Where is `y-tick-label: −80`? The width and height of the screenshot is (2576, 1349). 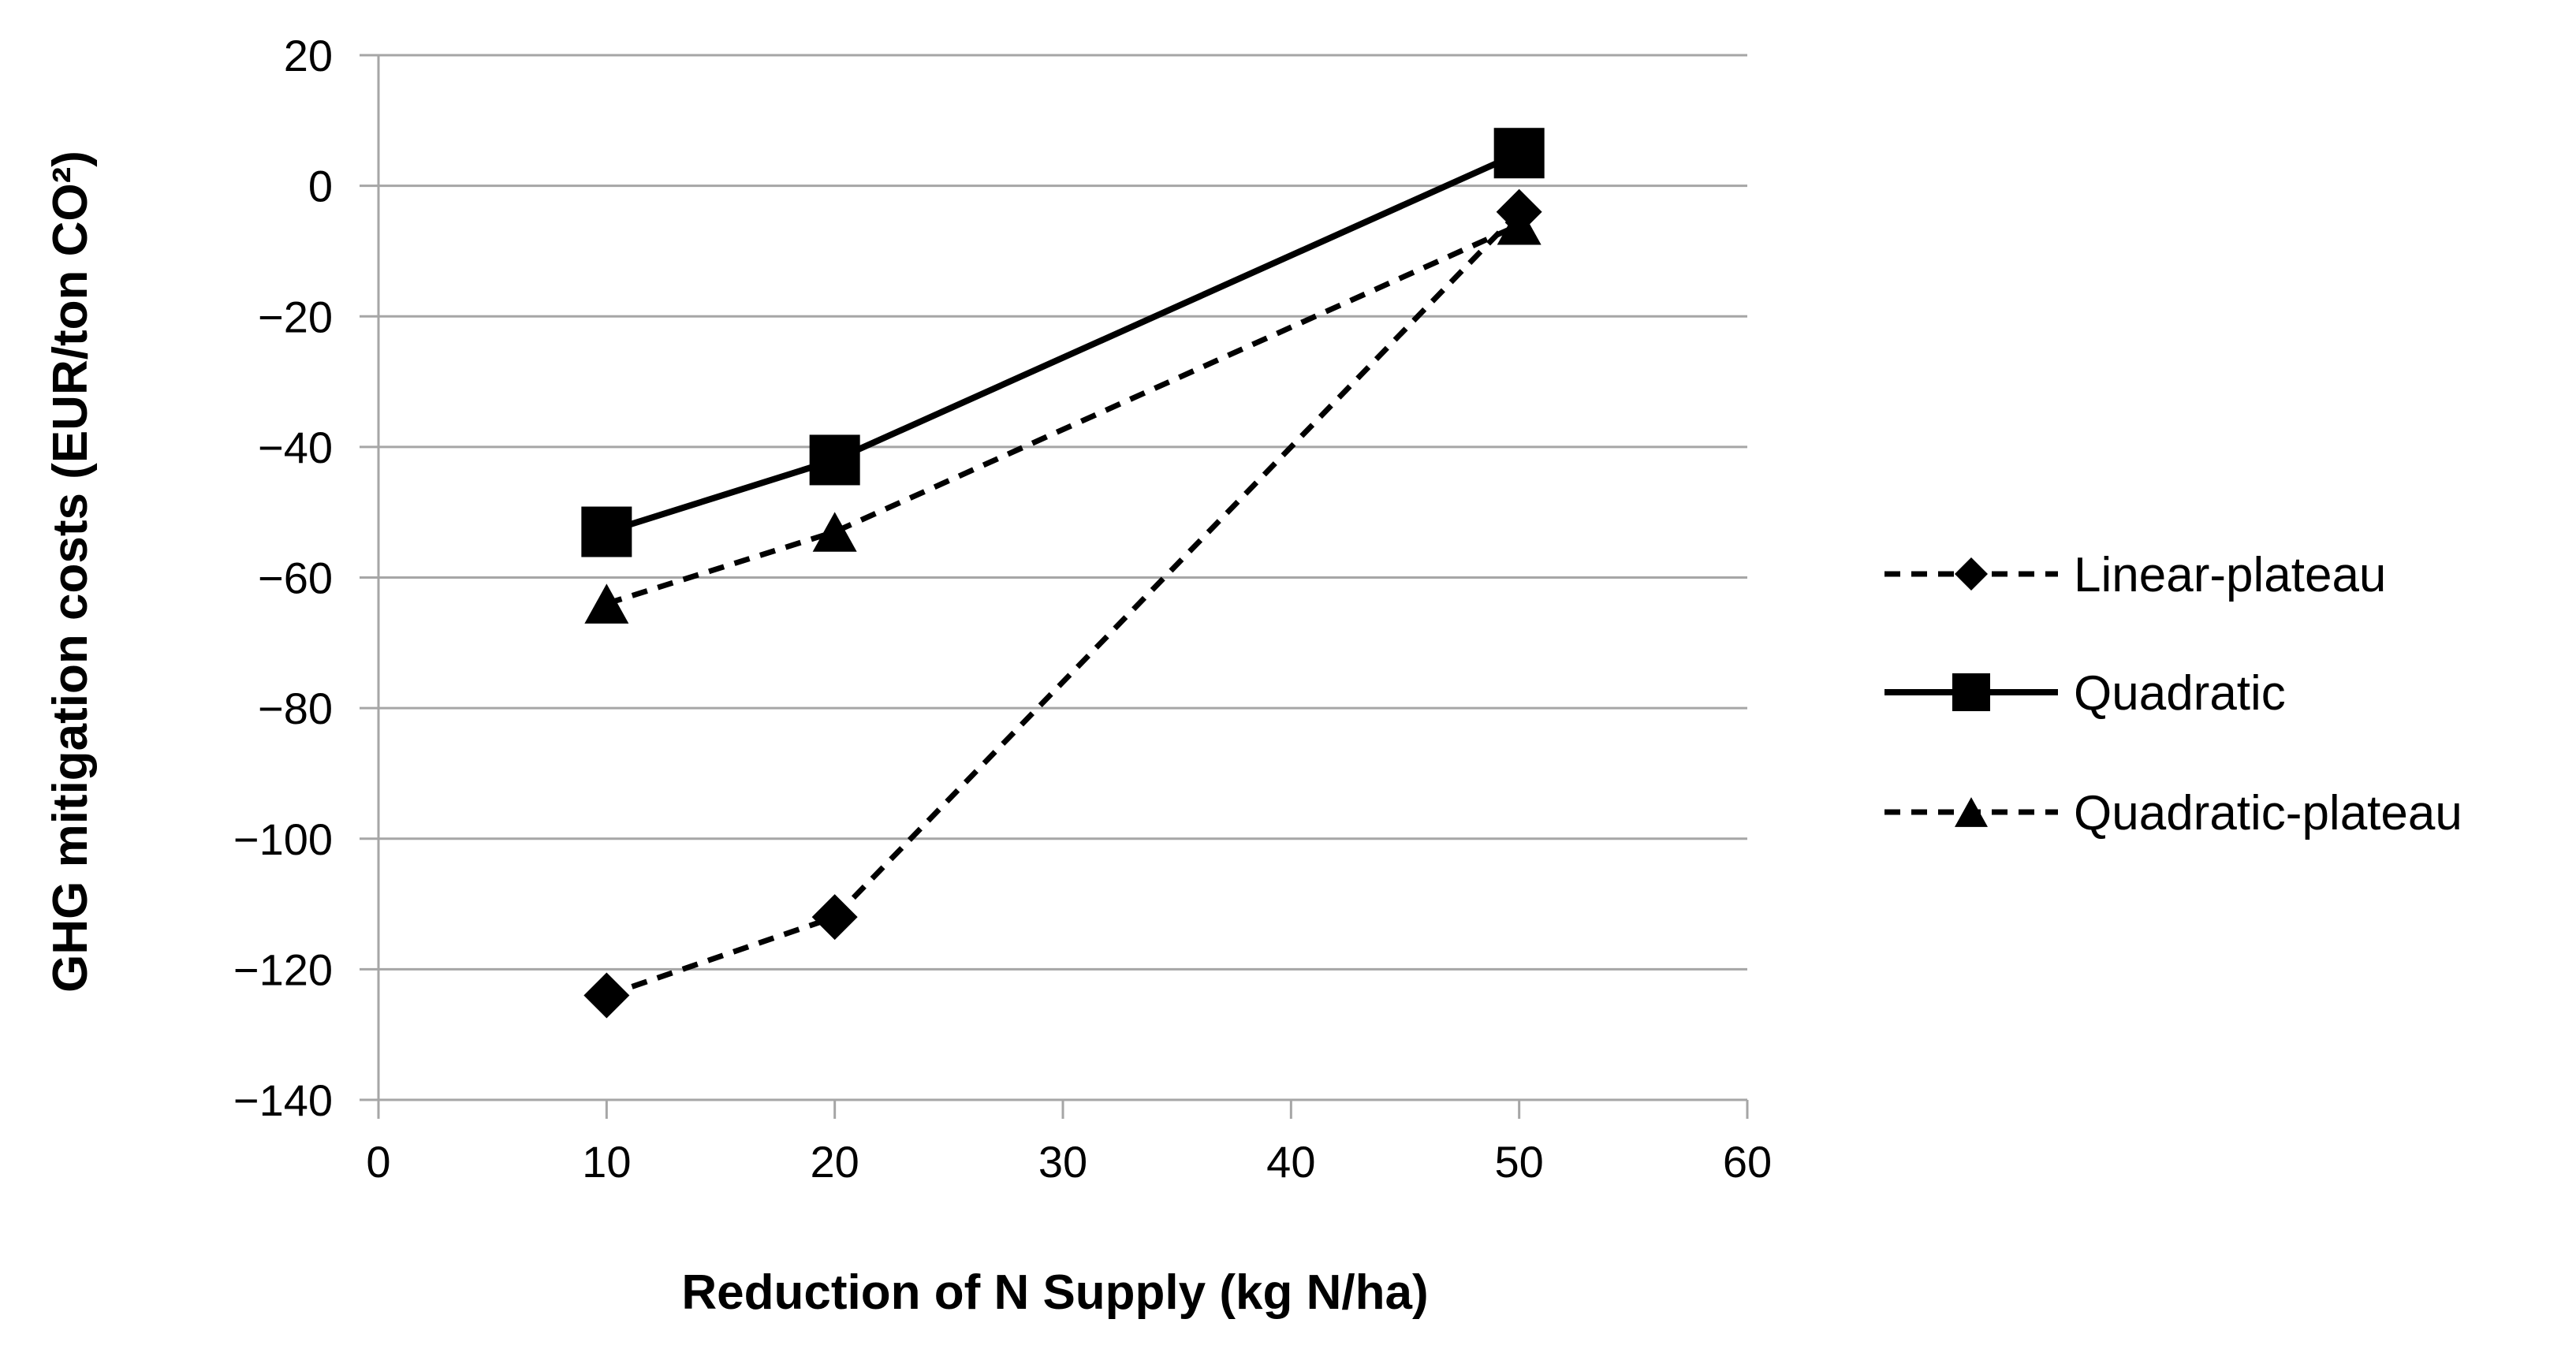 y-tick-label: −80 is located at coordinates (295, 708).